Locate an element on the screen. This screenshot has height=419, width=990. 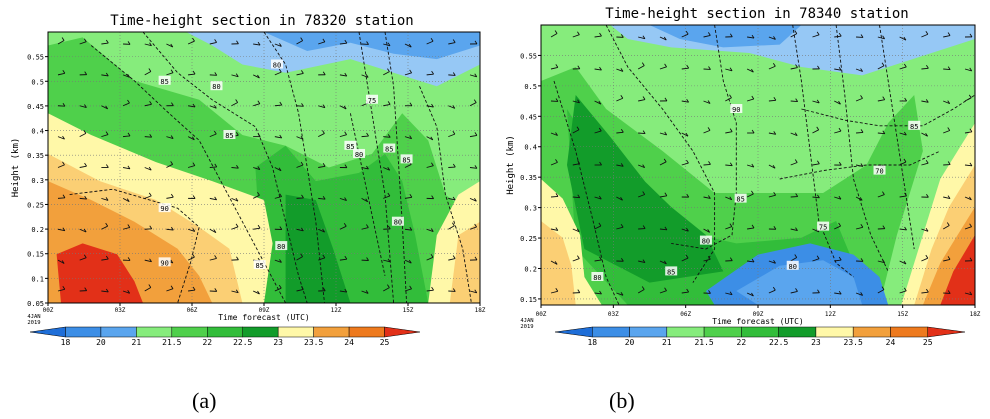
contour-label: 85 is located at coordinates (406, 160).